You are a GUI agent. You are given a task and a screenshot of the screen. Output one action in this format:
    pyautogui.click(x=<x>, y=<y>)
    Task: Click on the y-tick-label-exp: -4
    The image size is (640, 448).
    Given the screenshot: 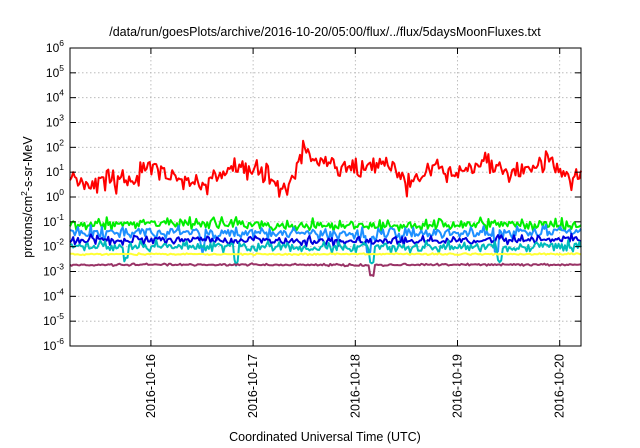 What is the action you would take?
    pyautogui.click(x=60, y=291)
    